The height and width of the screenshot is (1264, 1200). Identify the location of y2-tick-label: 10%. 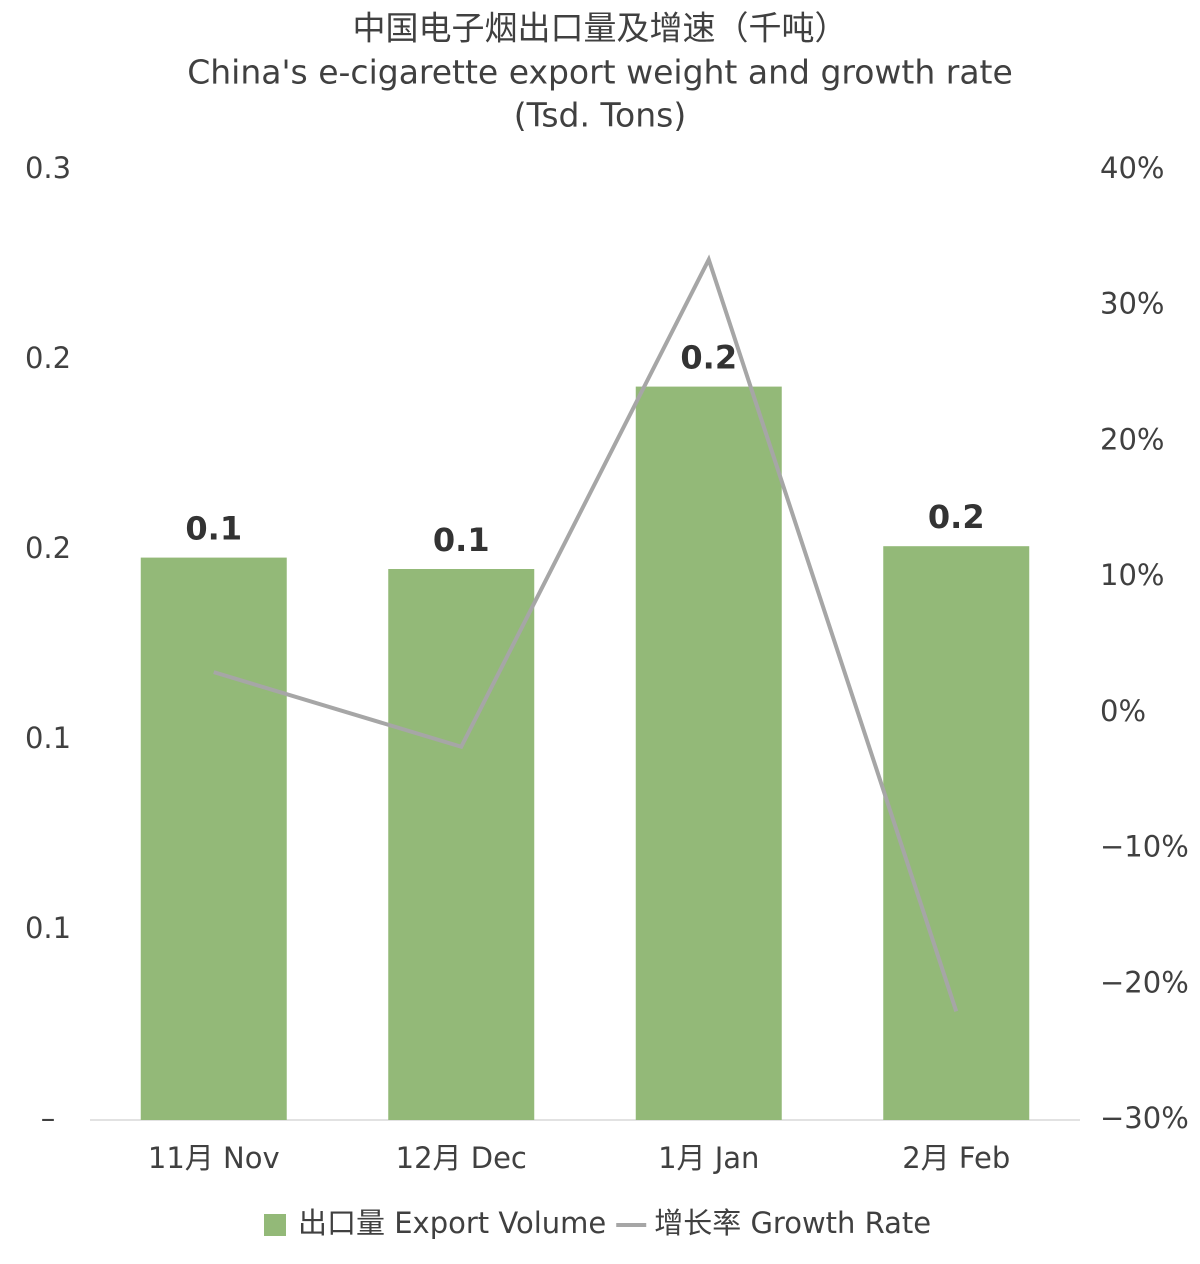
(1132, 575).